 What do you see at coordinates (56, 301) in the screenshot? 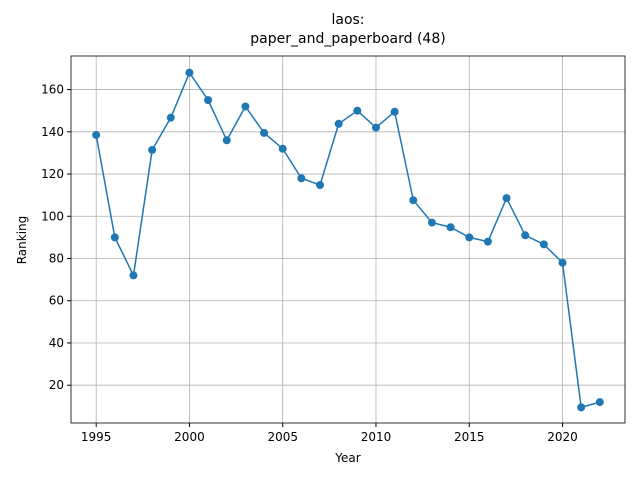
I see `y-tick-label: 60` at bounding box center [56, 301].